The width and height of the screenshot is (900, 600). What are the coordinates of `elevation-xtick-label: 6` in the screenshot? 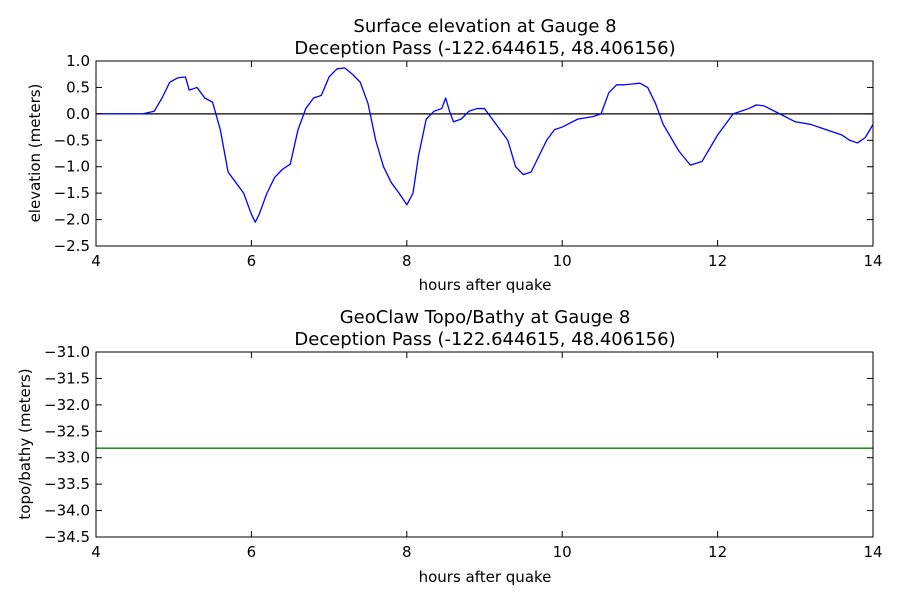 It's located at (252, 261).